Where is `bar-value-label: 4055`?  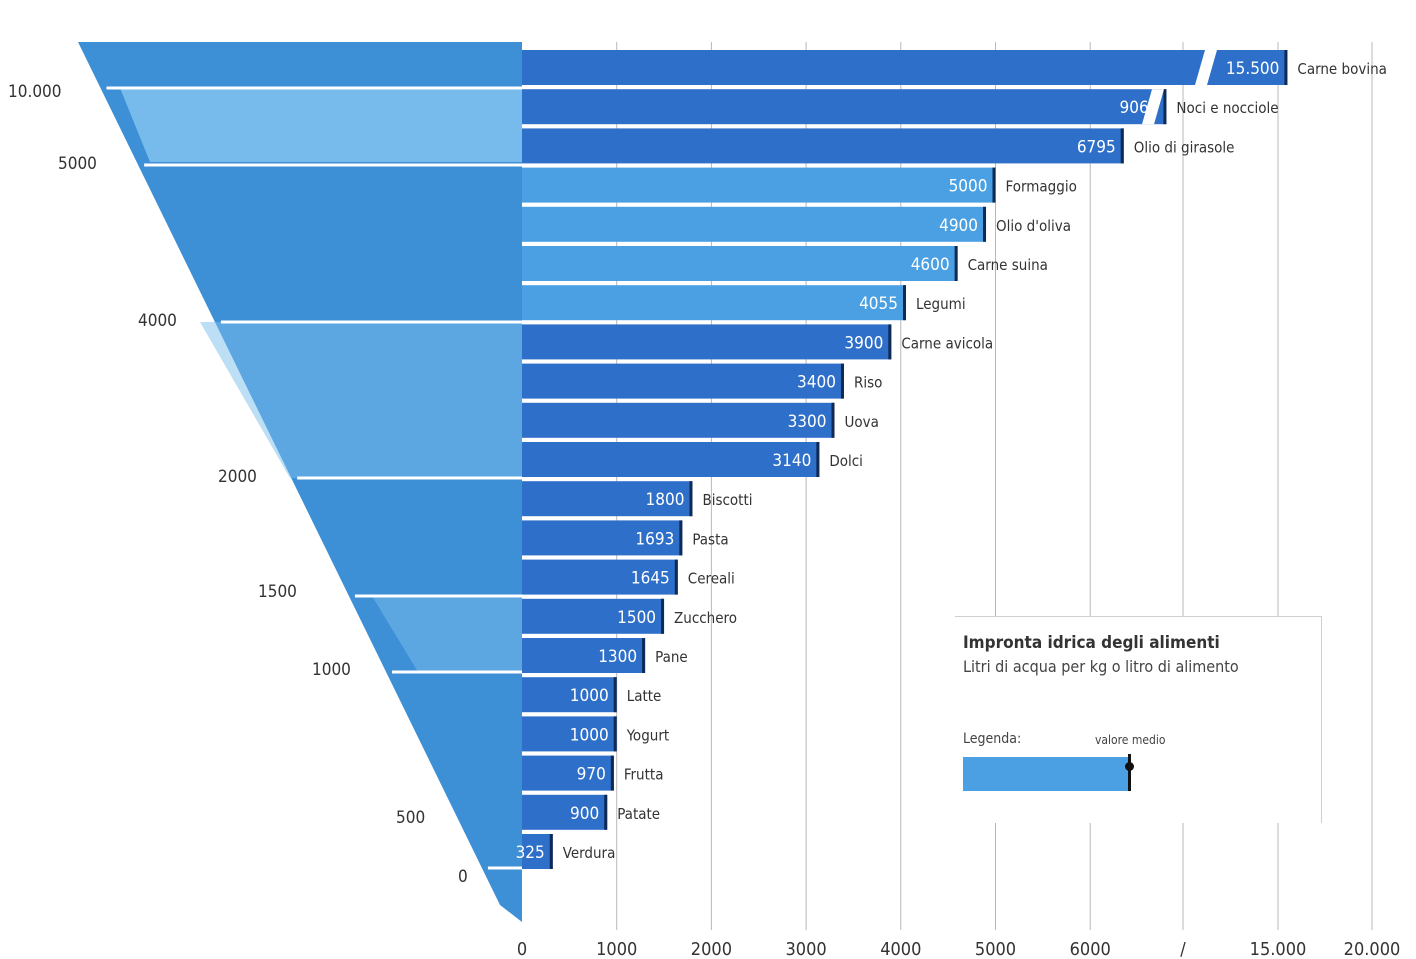 bar-value-label: 4055 is located at coordinates (878, 304).